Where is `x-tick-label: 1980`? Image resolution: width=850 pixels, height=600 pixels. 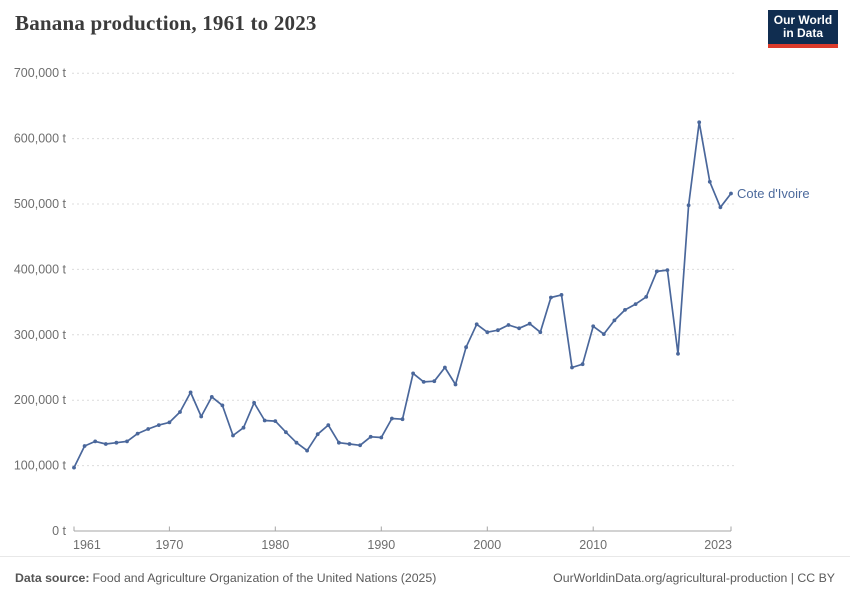
x-tick-label: 1980 is located at coordinates (275, 545).